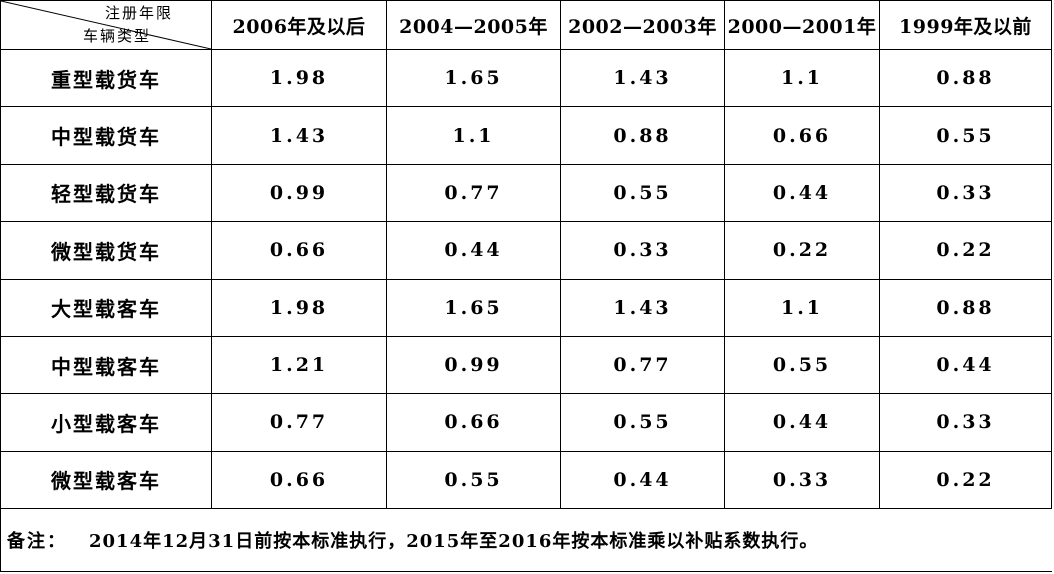 The image size is (1054, 574). I want to click on column-header: 2000—2001年, so click(802, 25).